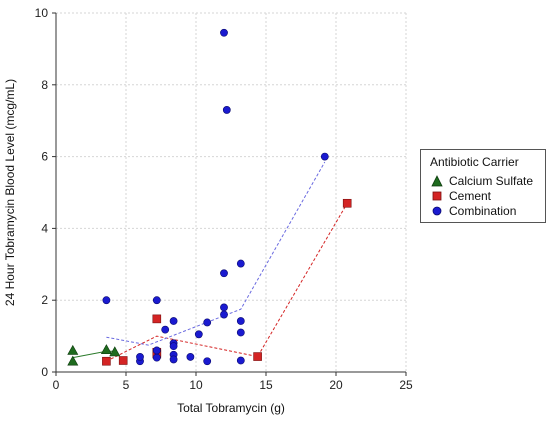  I want to click on legend-item-combination: Combination, so click(473, 211).